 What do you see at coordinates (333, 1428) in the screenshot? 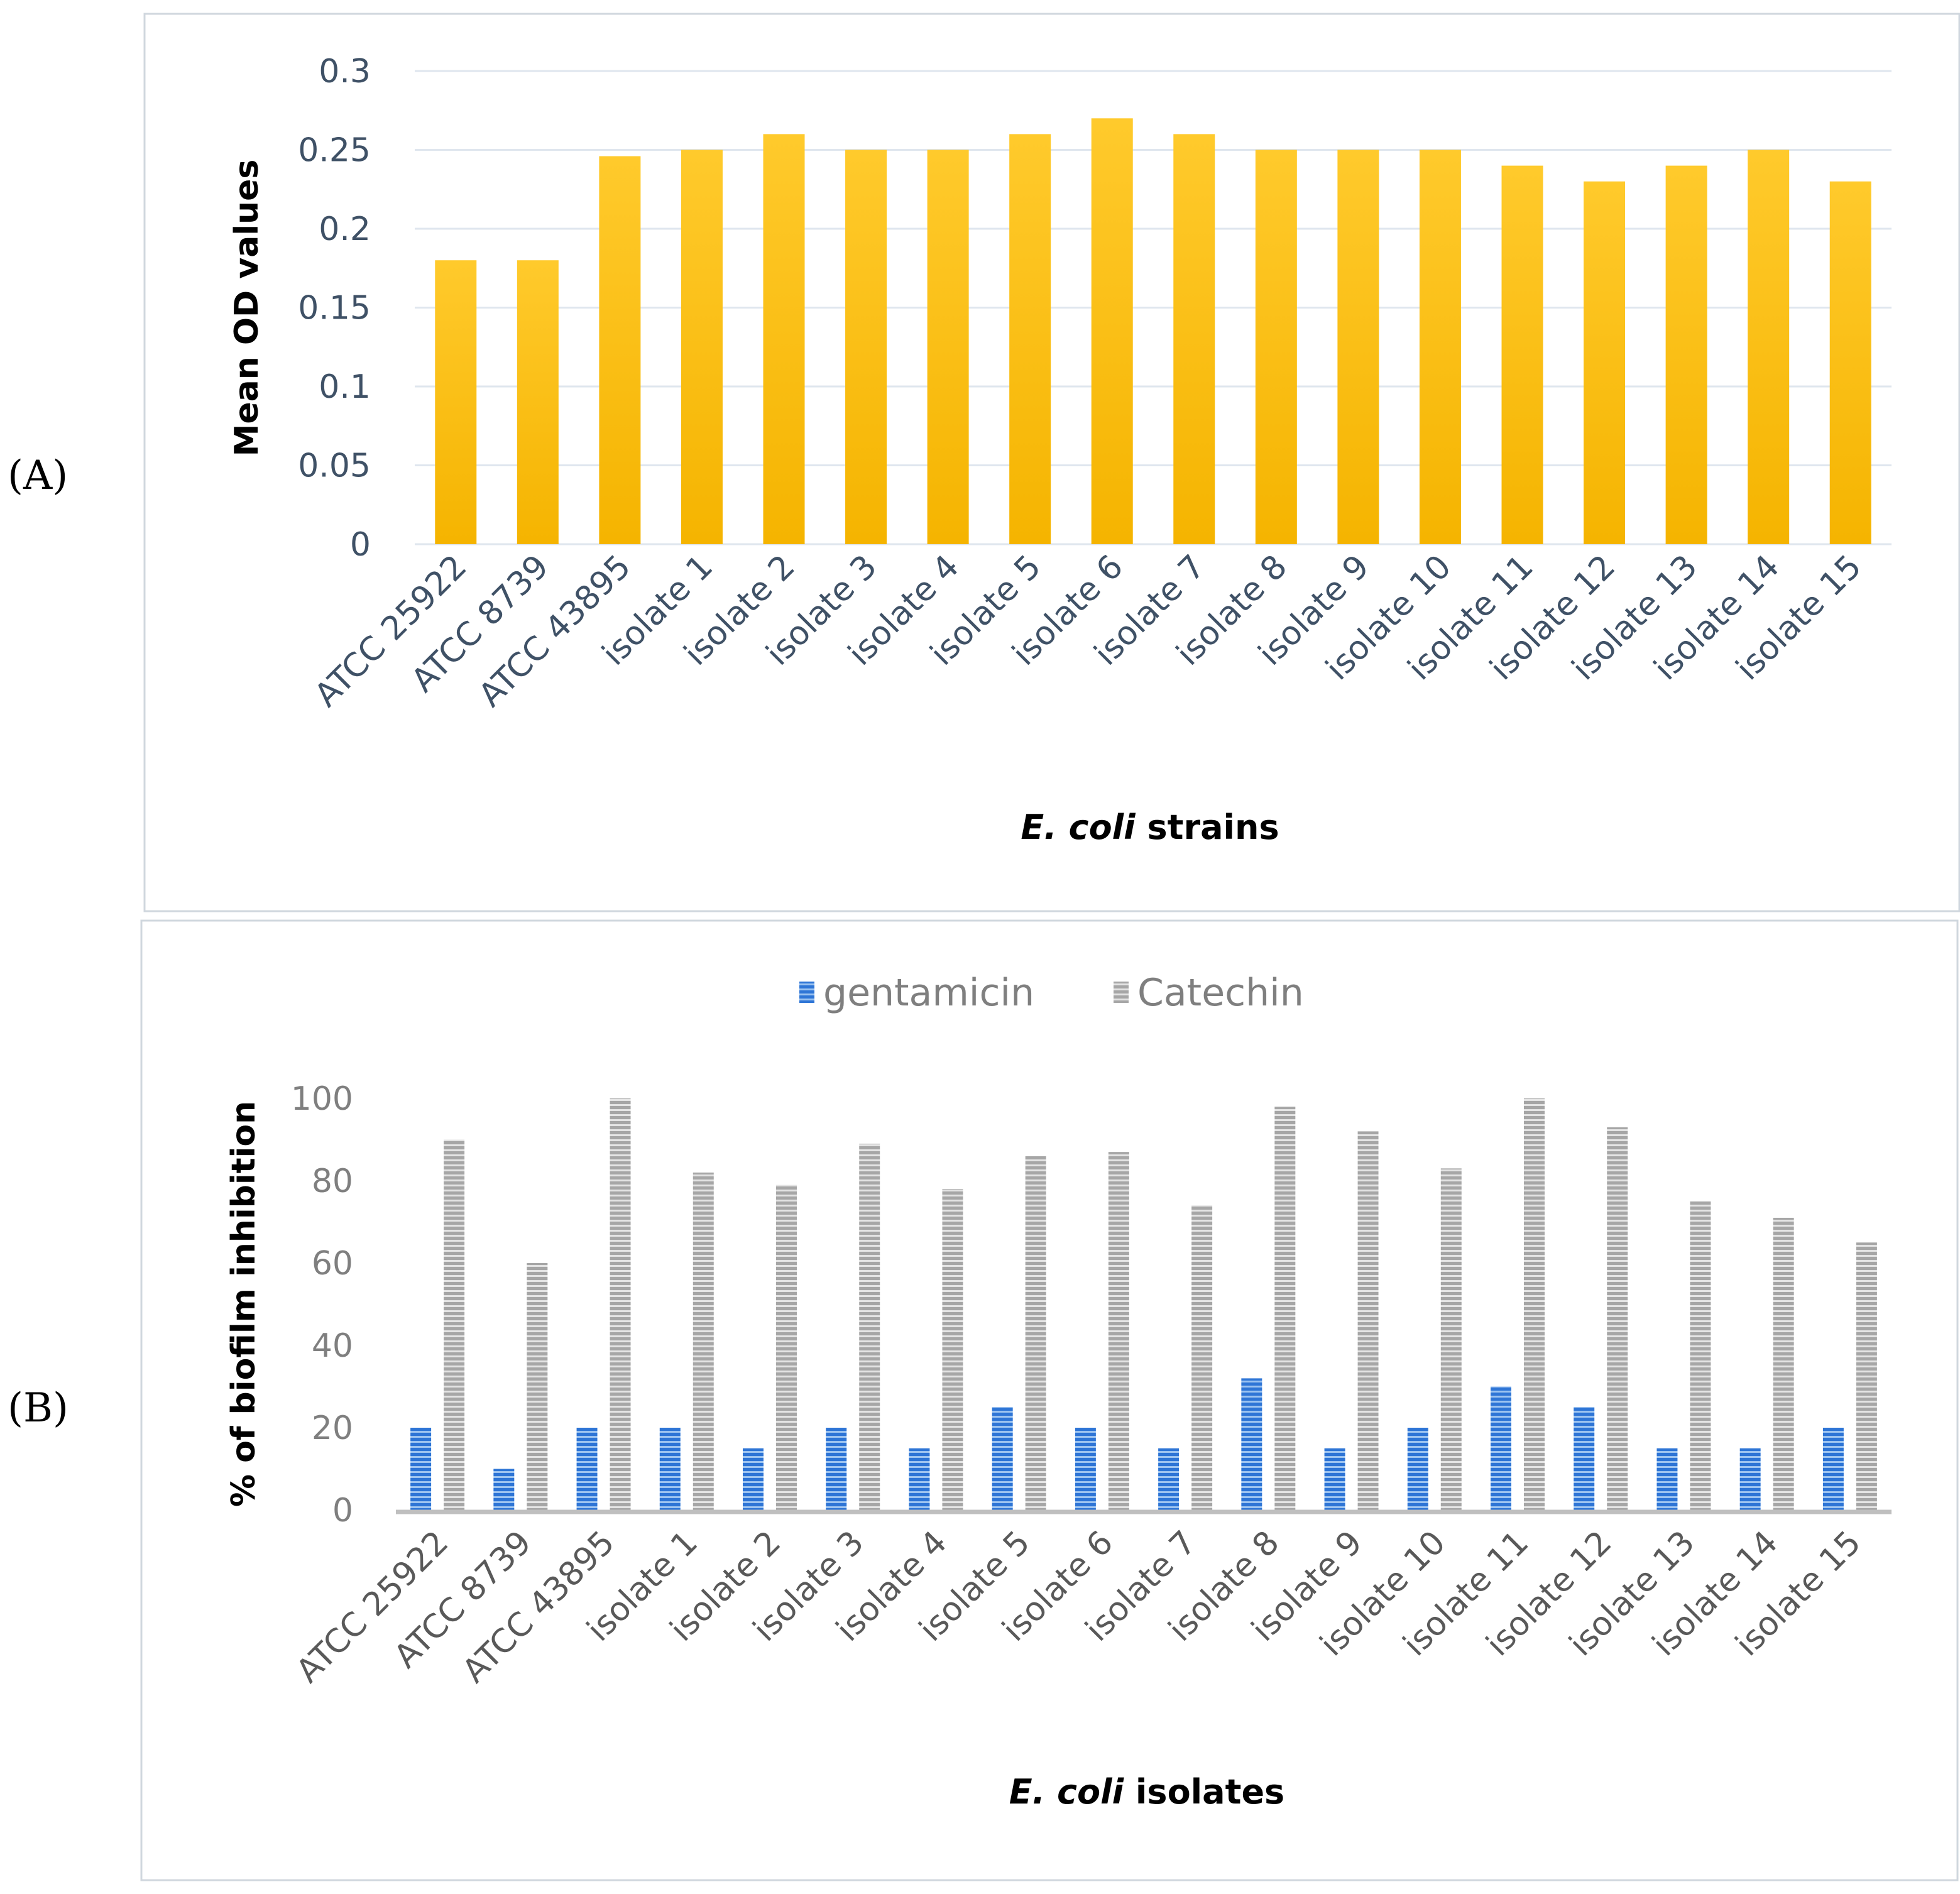
I see `panel-b-y-tick-label: 20` at bounding box center [333, 1428].